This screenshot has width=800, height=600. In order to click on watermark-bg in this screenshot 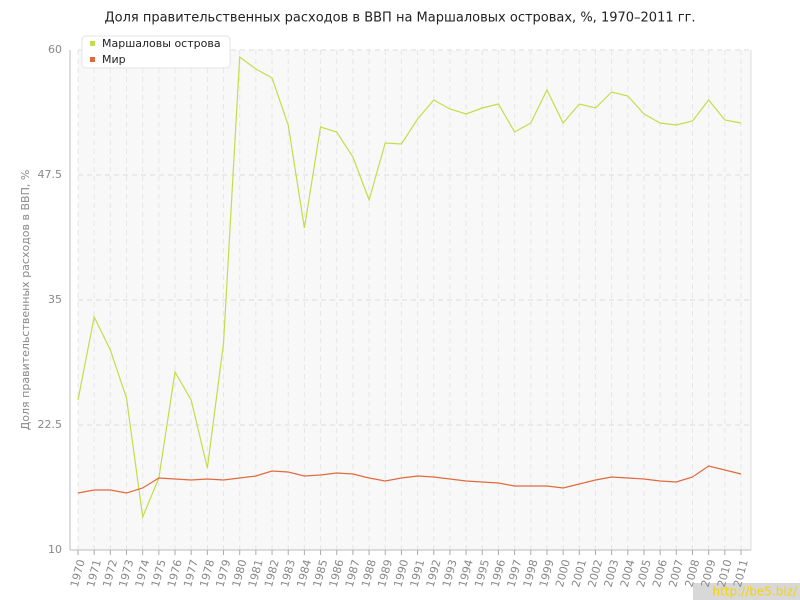, I will do `click(746, 591)`.